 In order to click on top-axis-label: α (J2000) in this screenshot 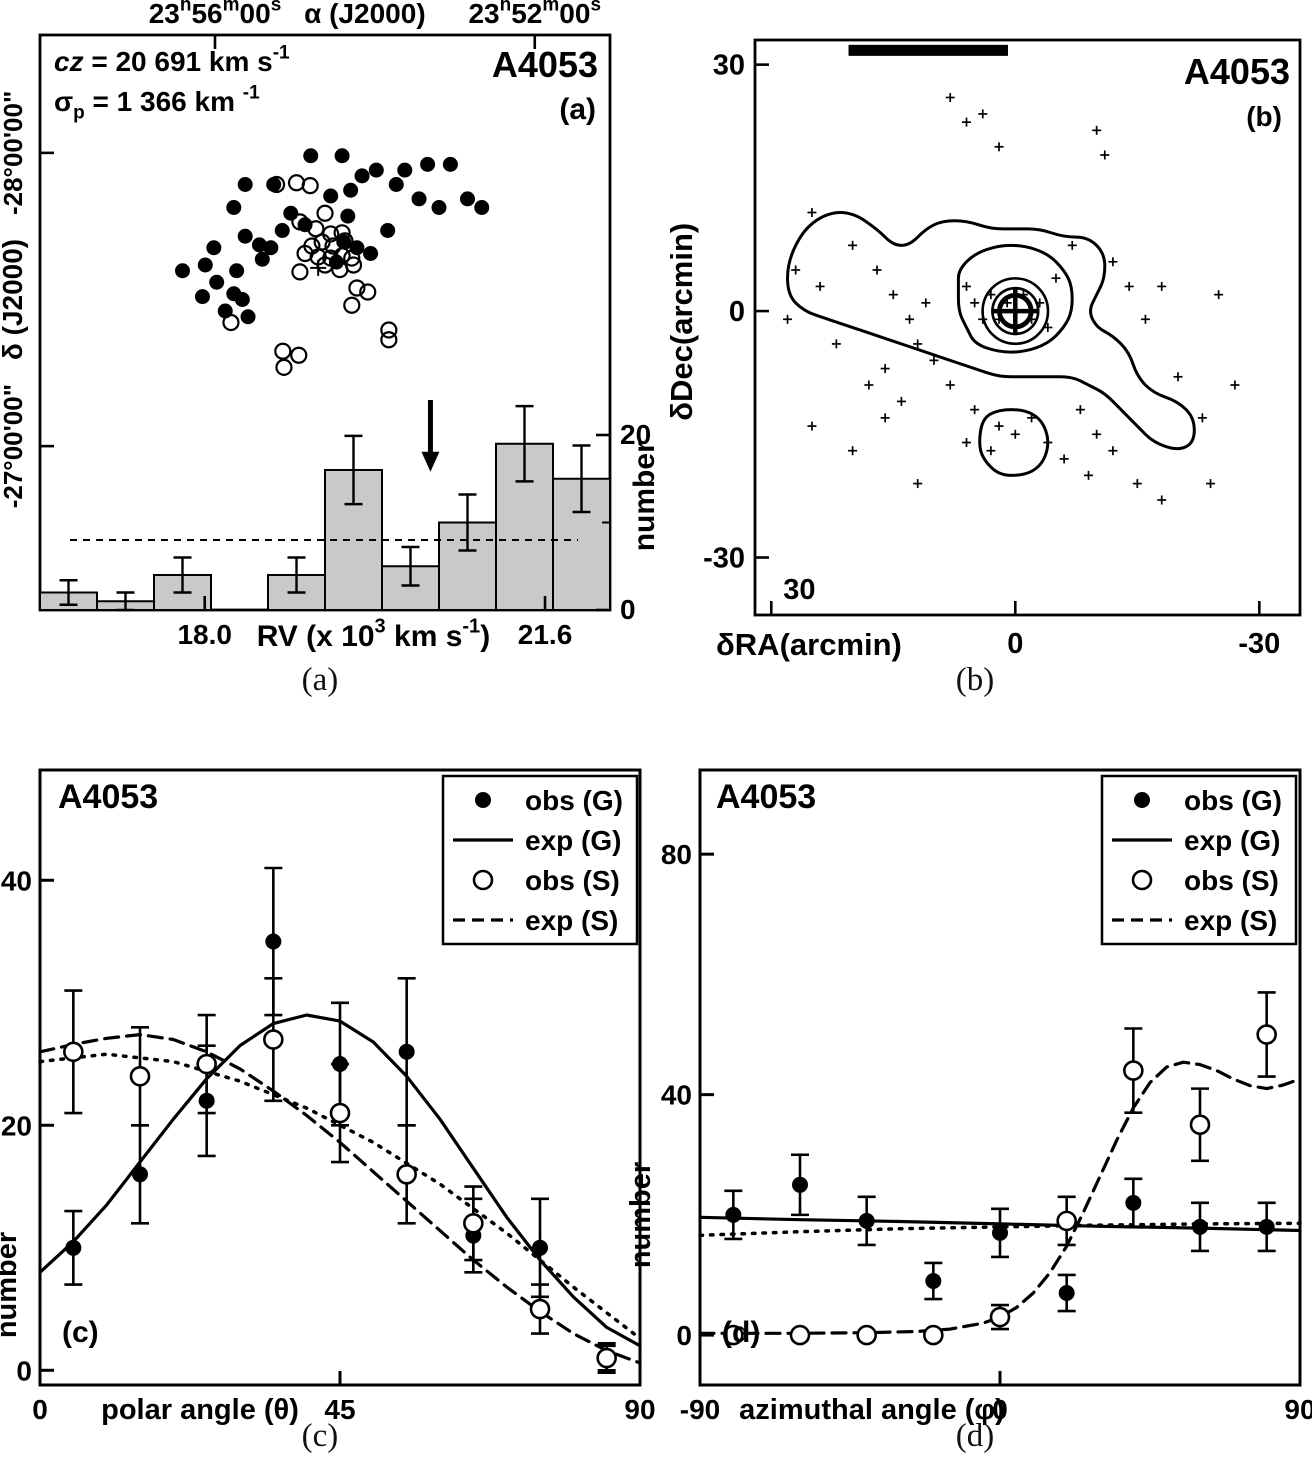, I will do `click(365, 14)`.